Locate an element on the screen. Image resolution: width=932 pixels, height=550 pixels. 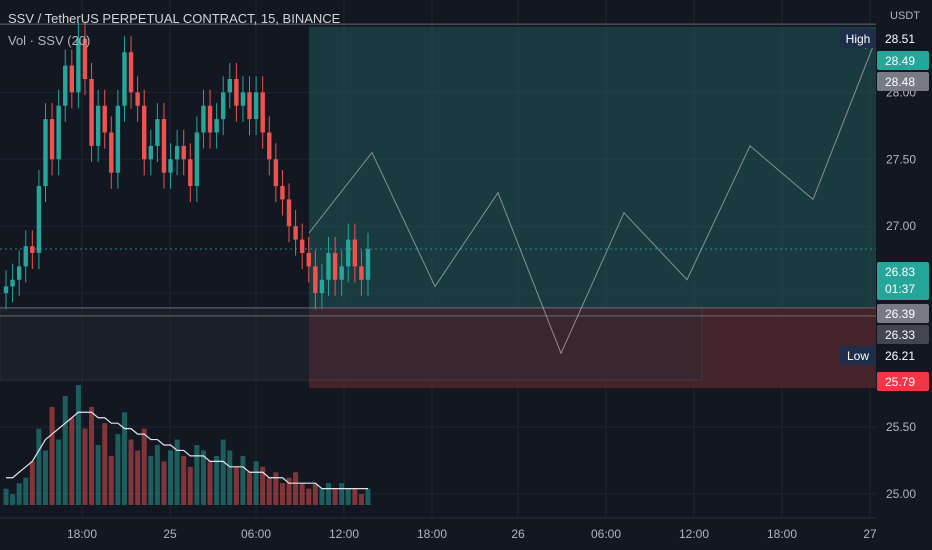
x-tick-2: 06:00 is located at coordinates (256, 534).